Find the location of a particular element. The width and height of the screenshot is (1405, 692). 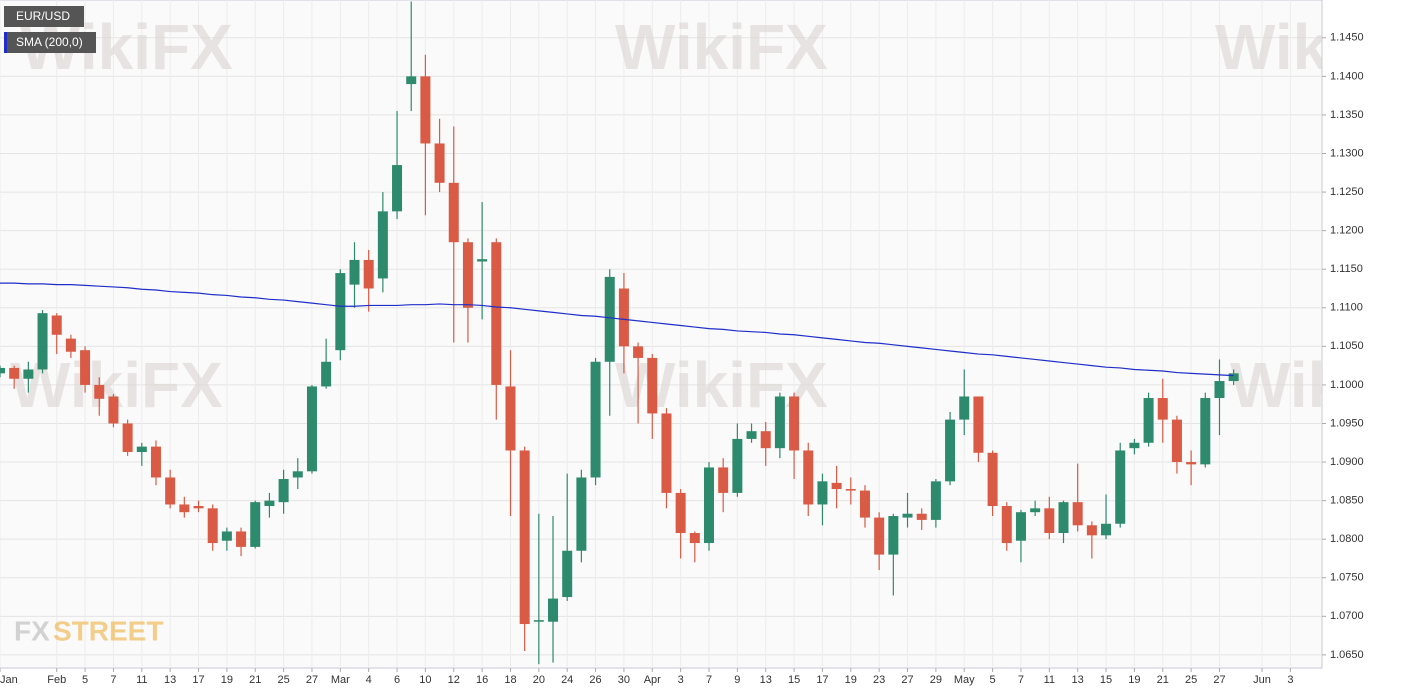

y-tick-label: 1.1150 is located at coordinates (1346, 269).